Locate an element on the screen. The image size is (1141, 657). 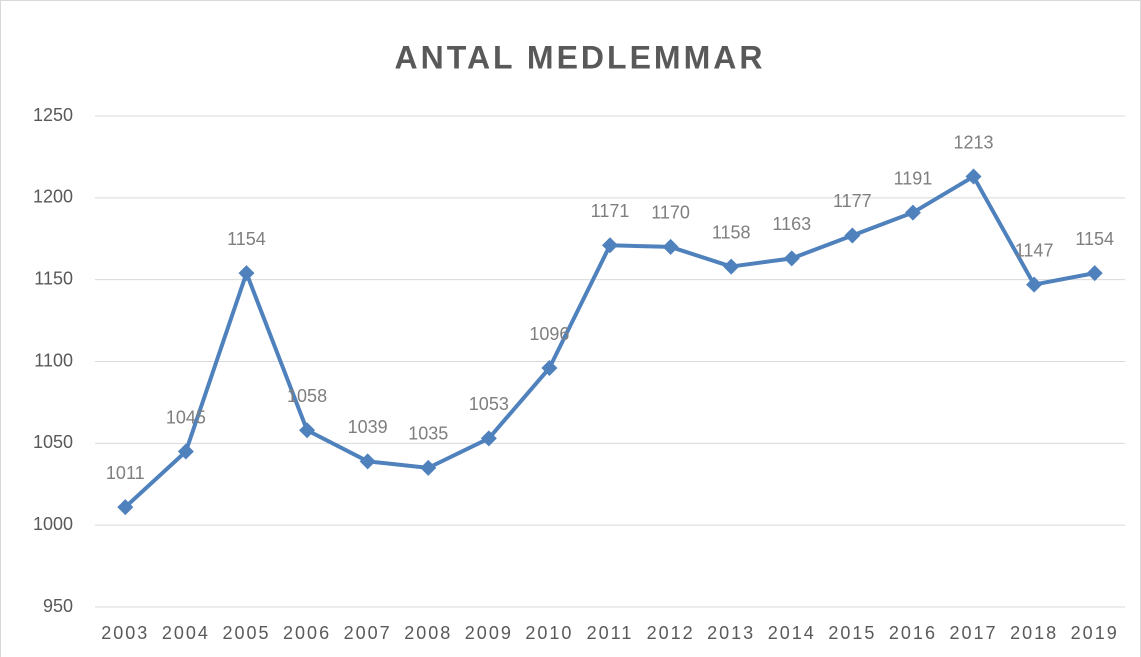
data-label: 1158 is located at coordinates (731, 232).